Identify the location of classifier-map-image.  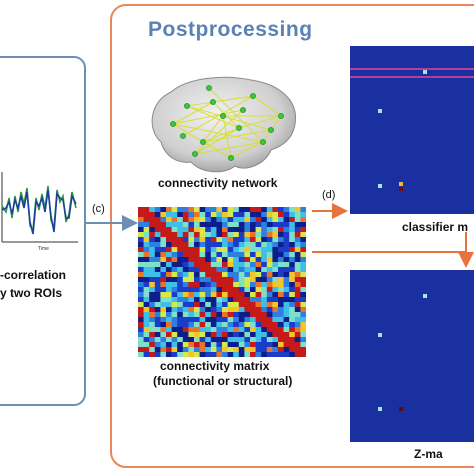
(412, 130).